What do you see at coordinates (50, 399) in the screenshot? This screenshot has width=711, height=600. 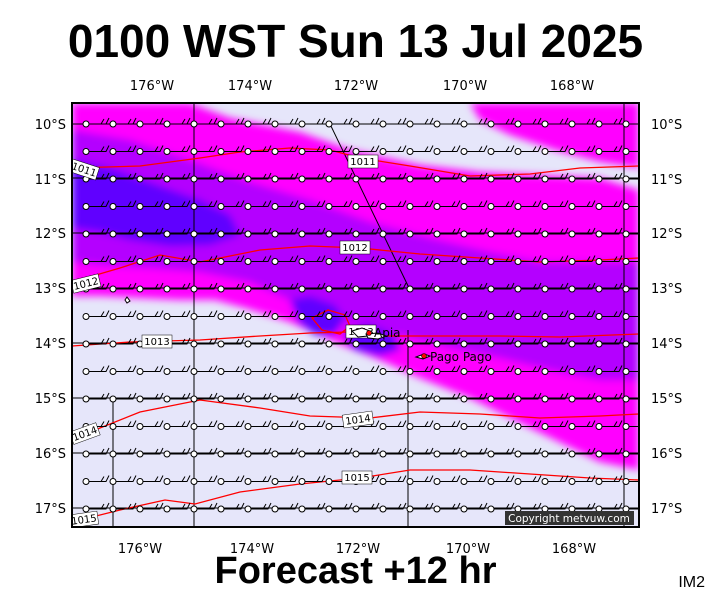 I see `lat-tick-left: 15°S` at bounding box center [50, 399].